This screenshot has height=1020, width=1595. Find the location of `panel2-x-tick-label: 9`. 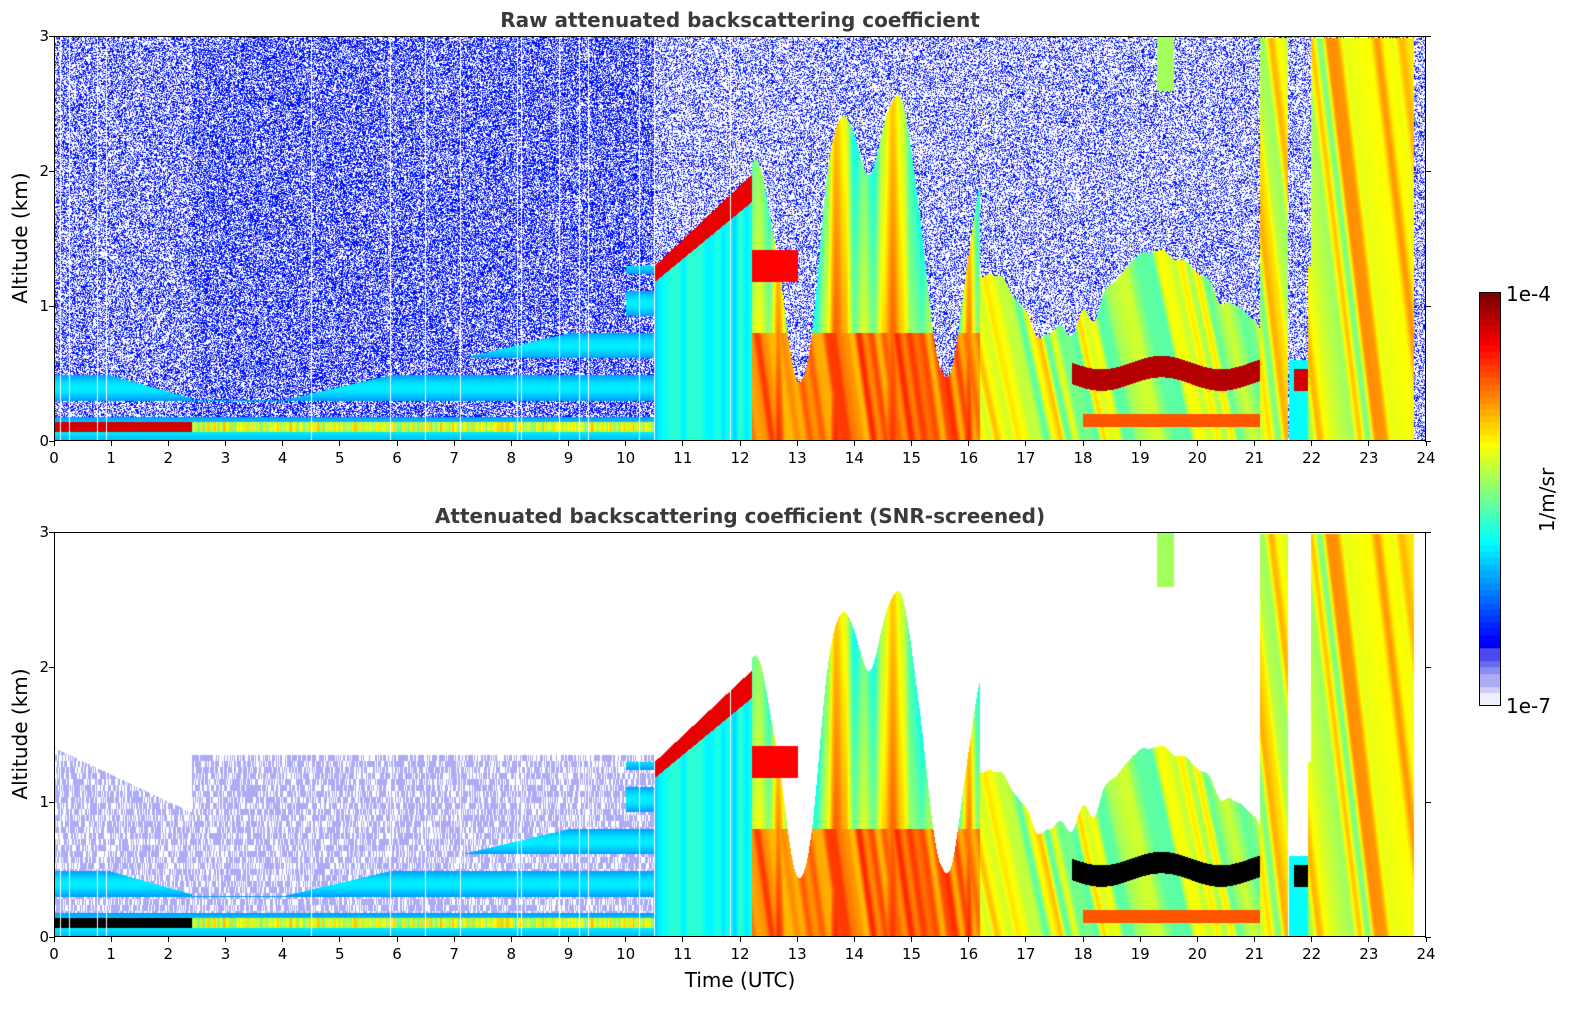

panel2-x-tick-label: 9 is located at coordinates (568, 954).